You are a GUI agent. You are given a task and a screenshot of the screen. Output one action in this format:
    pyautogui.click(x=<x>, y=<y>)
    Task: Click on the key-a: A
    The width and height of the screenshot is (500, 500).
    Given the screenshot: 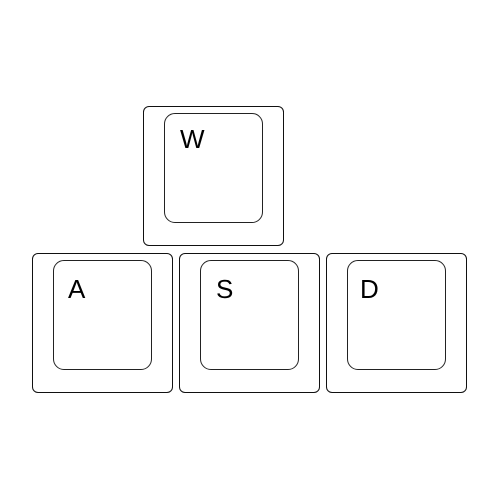 What is the action you would take?
    pyautogui.click(x=102, y=323)
    